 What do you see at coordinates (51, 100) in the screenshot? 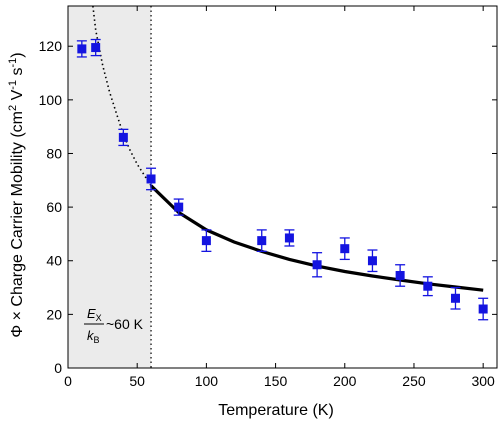
I see `y-tick-label: 100` at bounding box center [51, 100].